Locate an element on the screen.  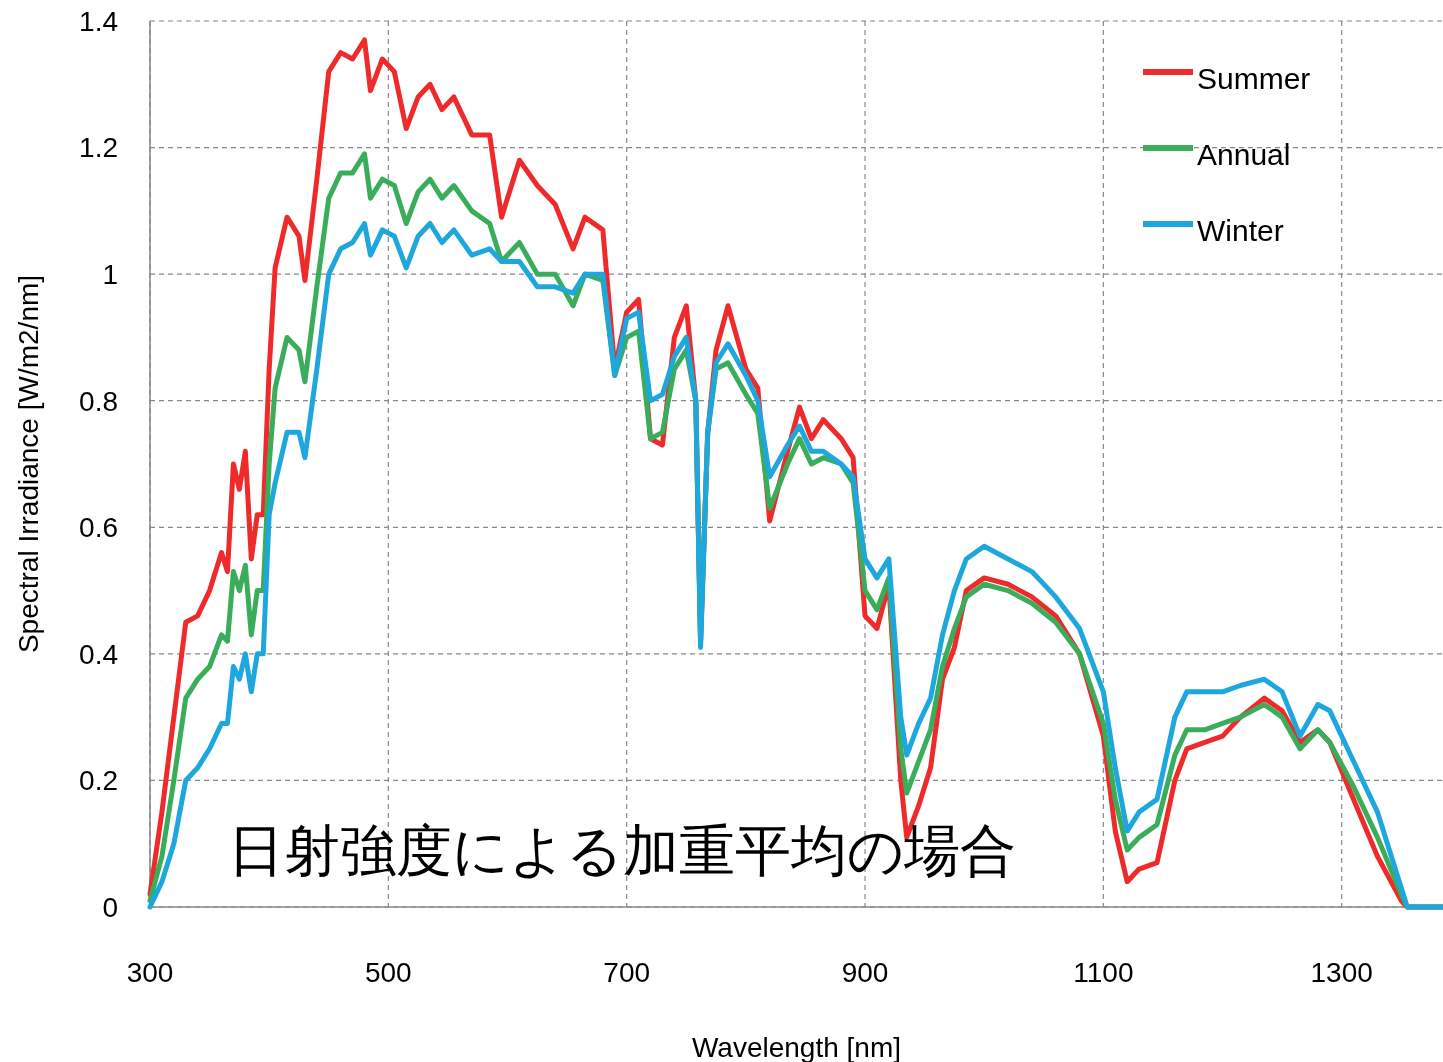
y-tick-label: 0.2 is located at coordinates (98, 781).